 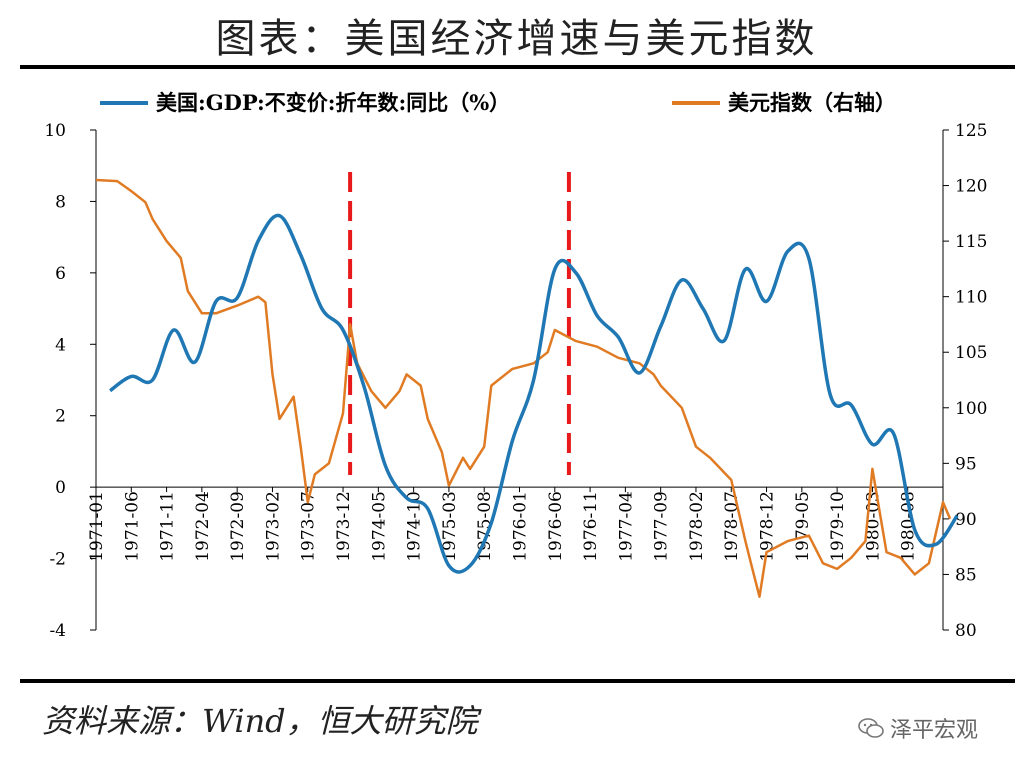 I want to click on right-tick-label: 120, so click(x=971, y=187).